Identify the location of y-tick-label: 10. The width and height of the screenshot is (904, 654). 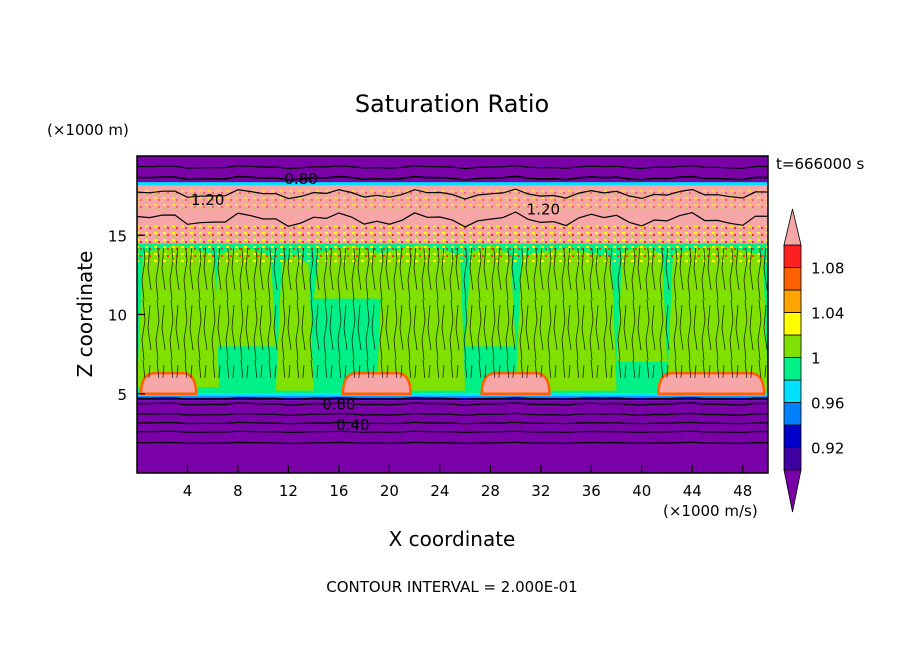
(117, 316).